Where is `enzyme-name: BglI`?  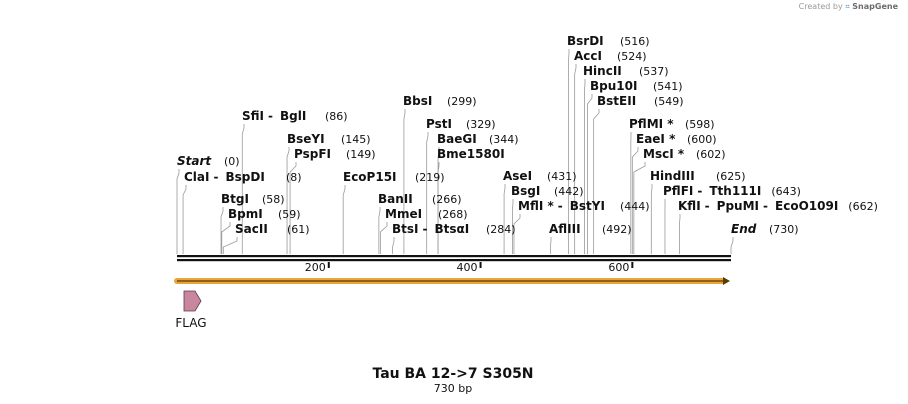 enzyme-name: BglI is located at coordinates (293, 116).